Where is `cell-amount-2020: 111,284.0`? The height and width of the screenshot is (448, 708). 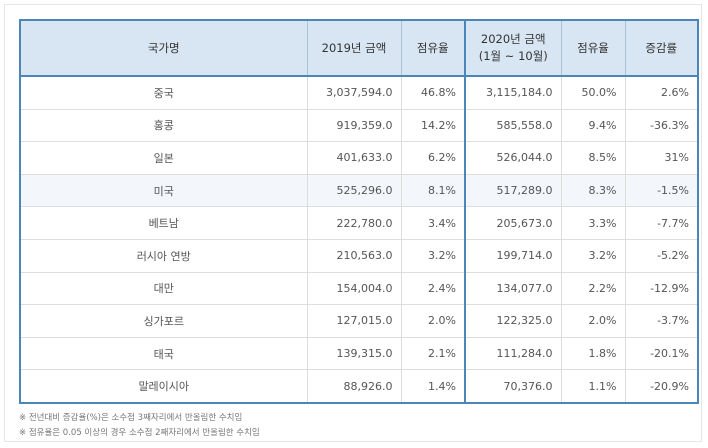 cell-amount-2020: 111,284.0 is located at coordinates (513, 354).